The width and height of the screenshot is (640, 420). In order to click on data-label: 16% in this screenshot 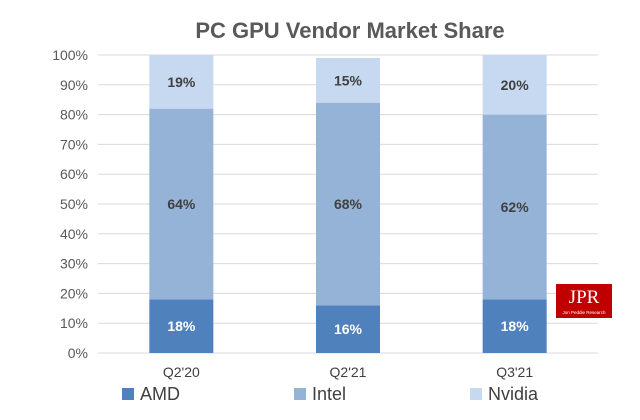, I will do `click(348, 329)`.